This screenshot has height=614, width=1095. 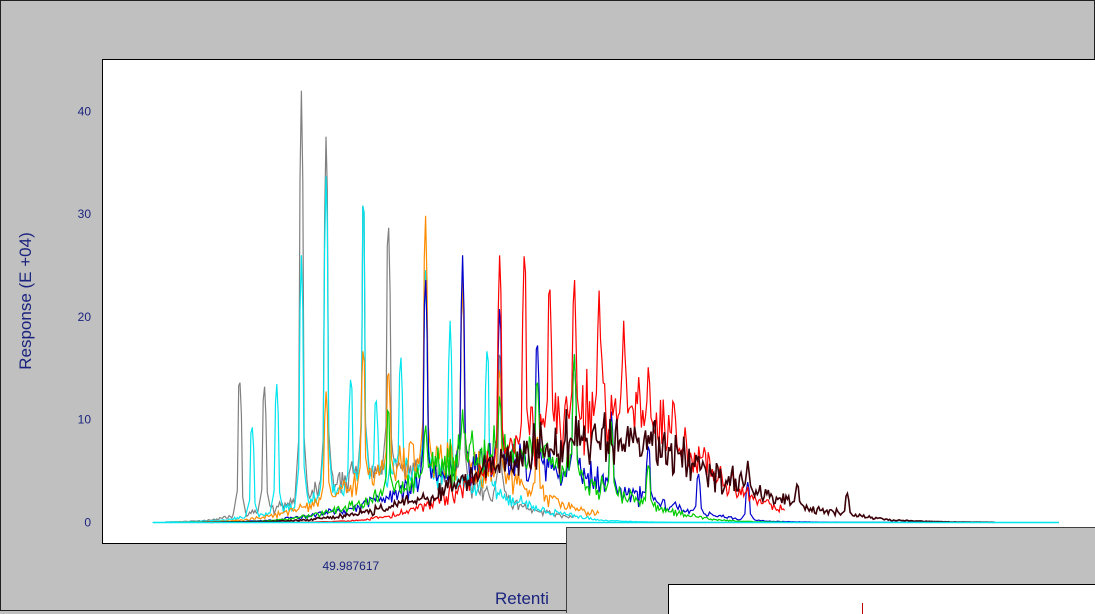 I want to click on overlay-plot-area, so click(x=881, y=599).